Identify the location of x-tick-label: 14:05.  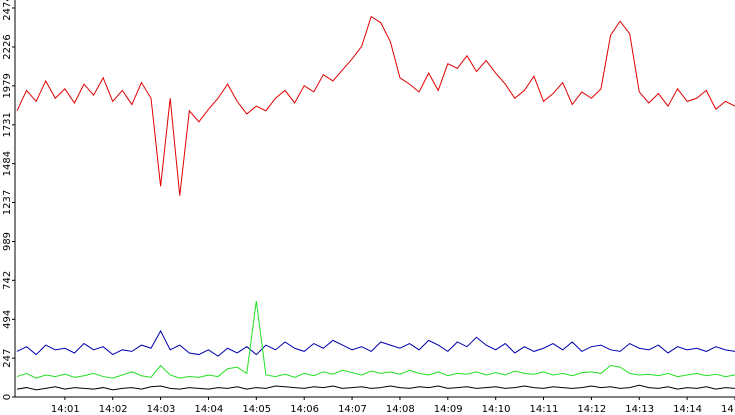
(256, 409).